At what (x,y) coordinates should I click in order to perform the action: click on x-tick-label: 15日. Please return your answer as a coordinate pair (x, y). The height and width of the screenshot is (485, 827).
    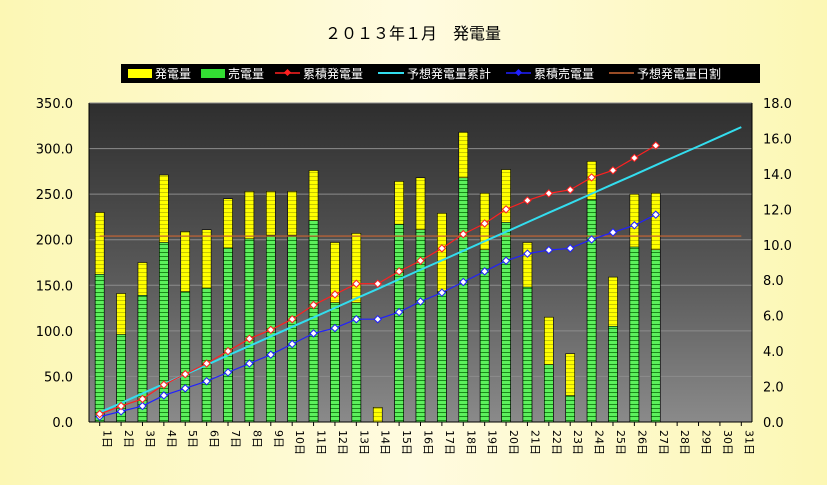
    Looking at the image, I should click on (406, 442).